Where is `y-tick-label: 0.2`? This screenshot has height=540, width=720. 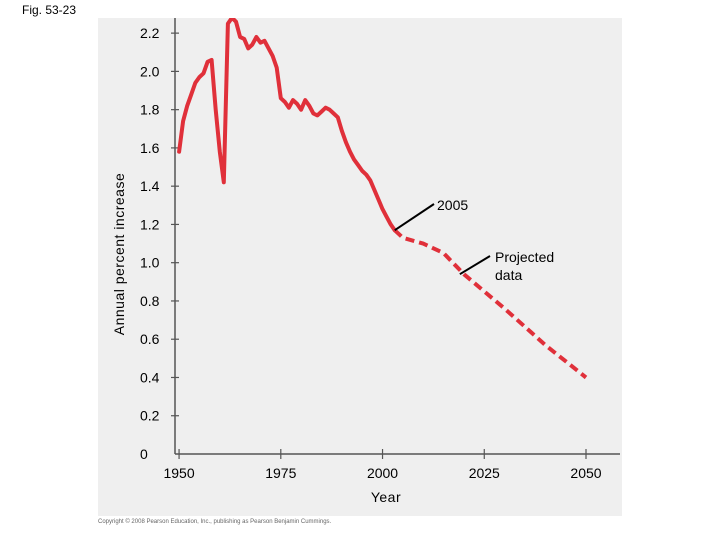 y-tick-label: 0.2 is located at coordinates (150, 416).